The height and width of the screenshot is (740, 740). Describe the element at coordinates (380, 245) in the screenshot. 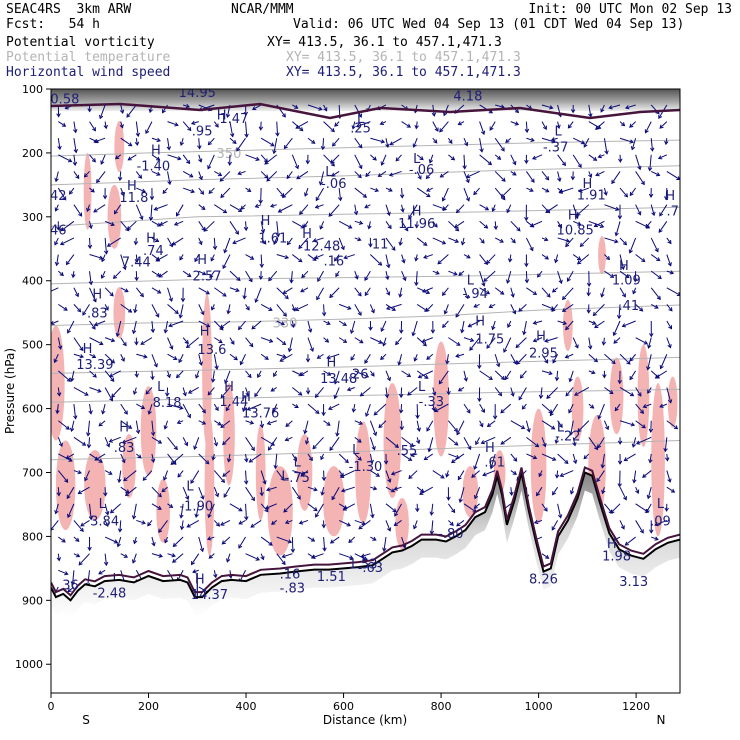

I see `wind-contour-label: 11` at that location.